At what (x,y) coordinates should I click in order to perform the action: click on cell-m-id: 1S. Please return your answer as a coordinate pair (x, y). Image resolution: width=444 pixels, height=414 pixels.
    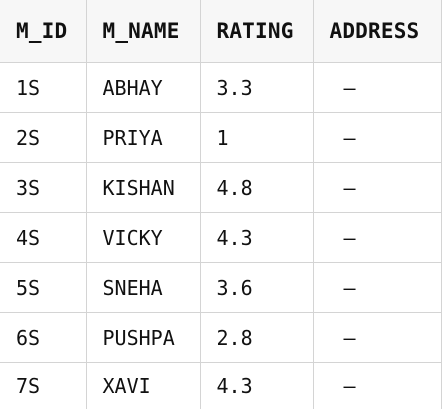
    Looking at the image, I should click on (43, 87).